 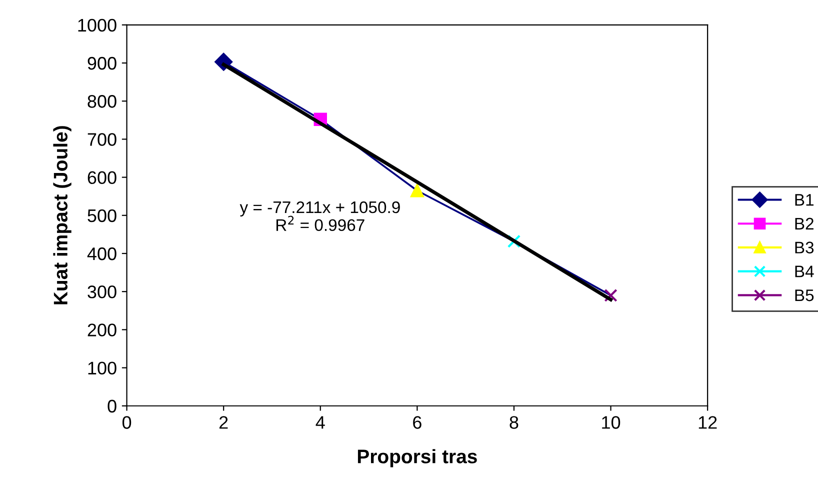 What do you see at coordinates (101, 253) in the screenshot?
I see `y-tick-label: 400` at bounding box center [101, 253].